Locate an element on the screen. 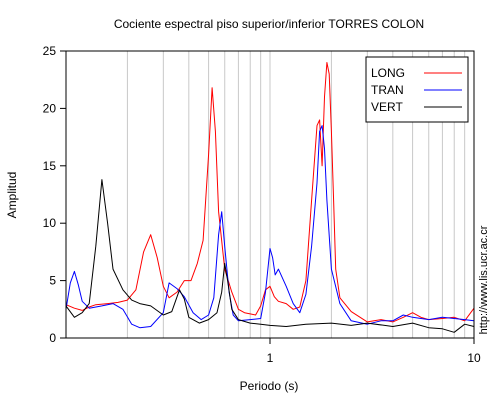 The width and height of the screenshot is (500, 400). y-tick-label: 10 is located at coordinates (50, 223).